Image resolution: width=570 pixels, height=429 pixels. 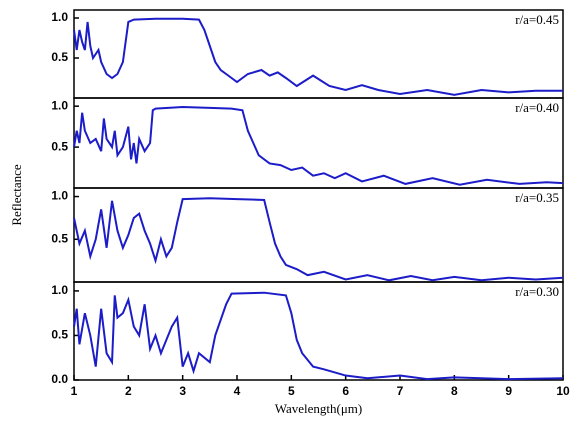 I want to click on x-tick-label: 1, so click(x=74, y=391).